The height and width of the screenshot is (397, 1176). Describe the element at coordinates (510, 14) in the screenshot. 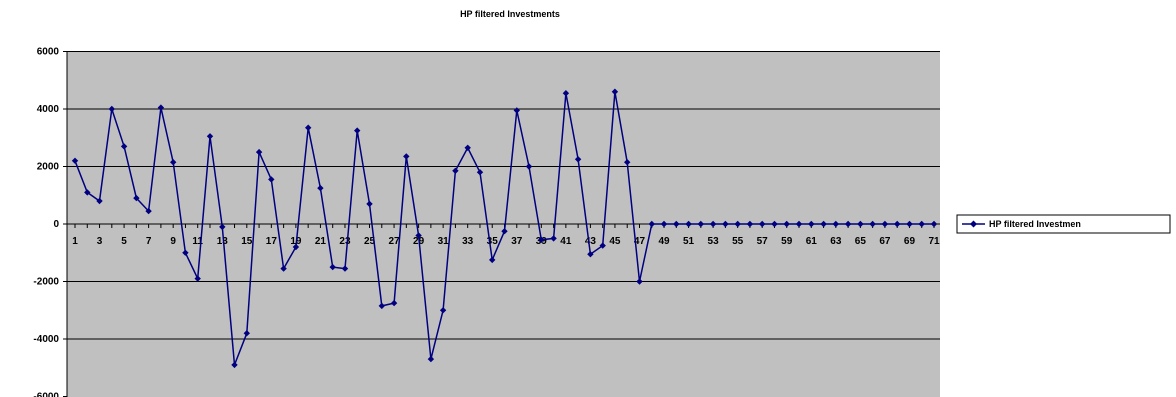

I see `chart-title: HP filtered Investments` at that location.